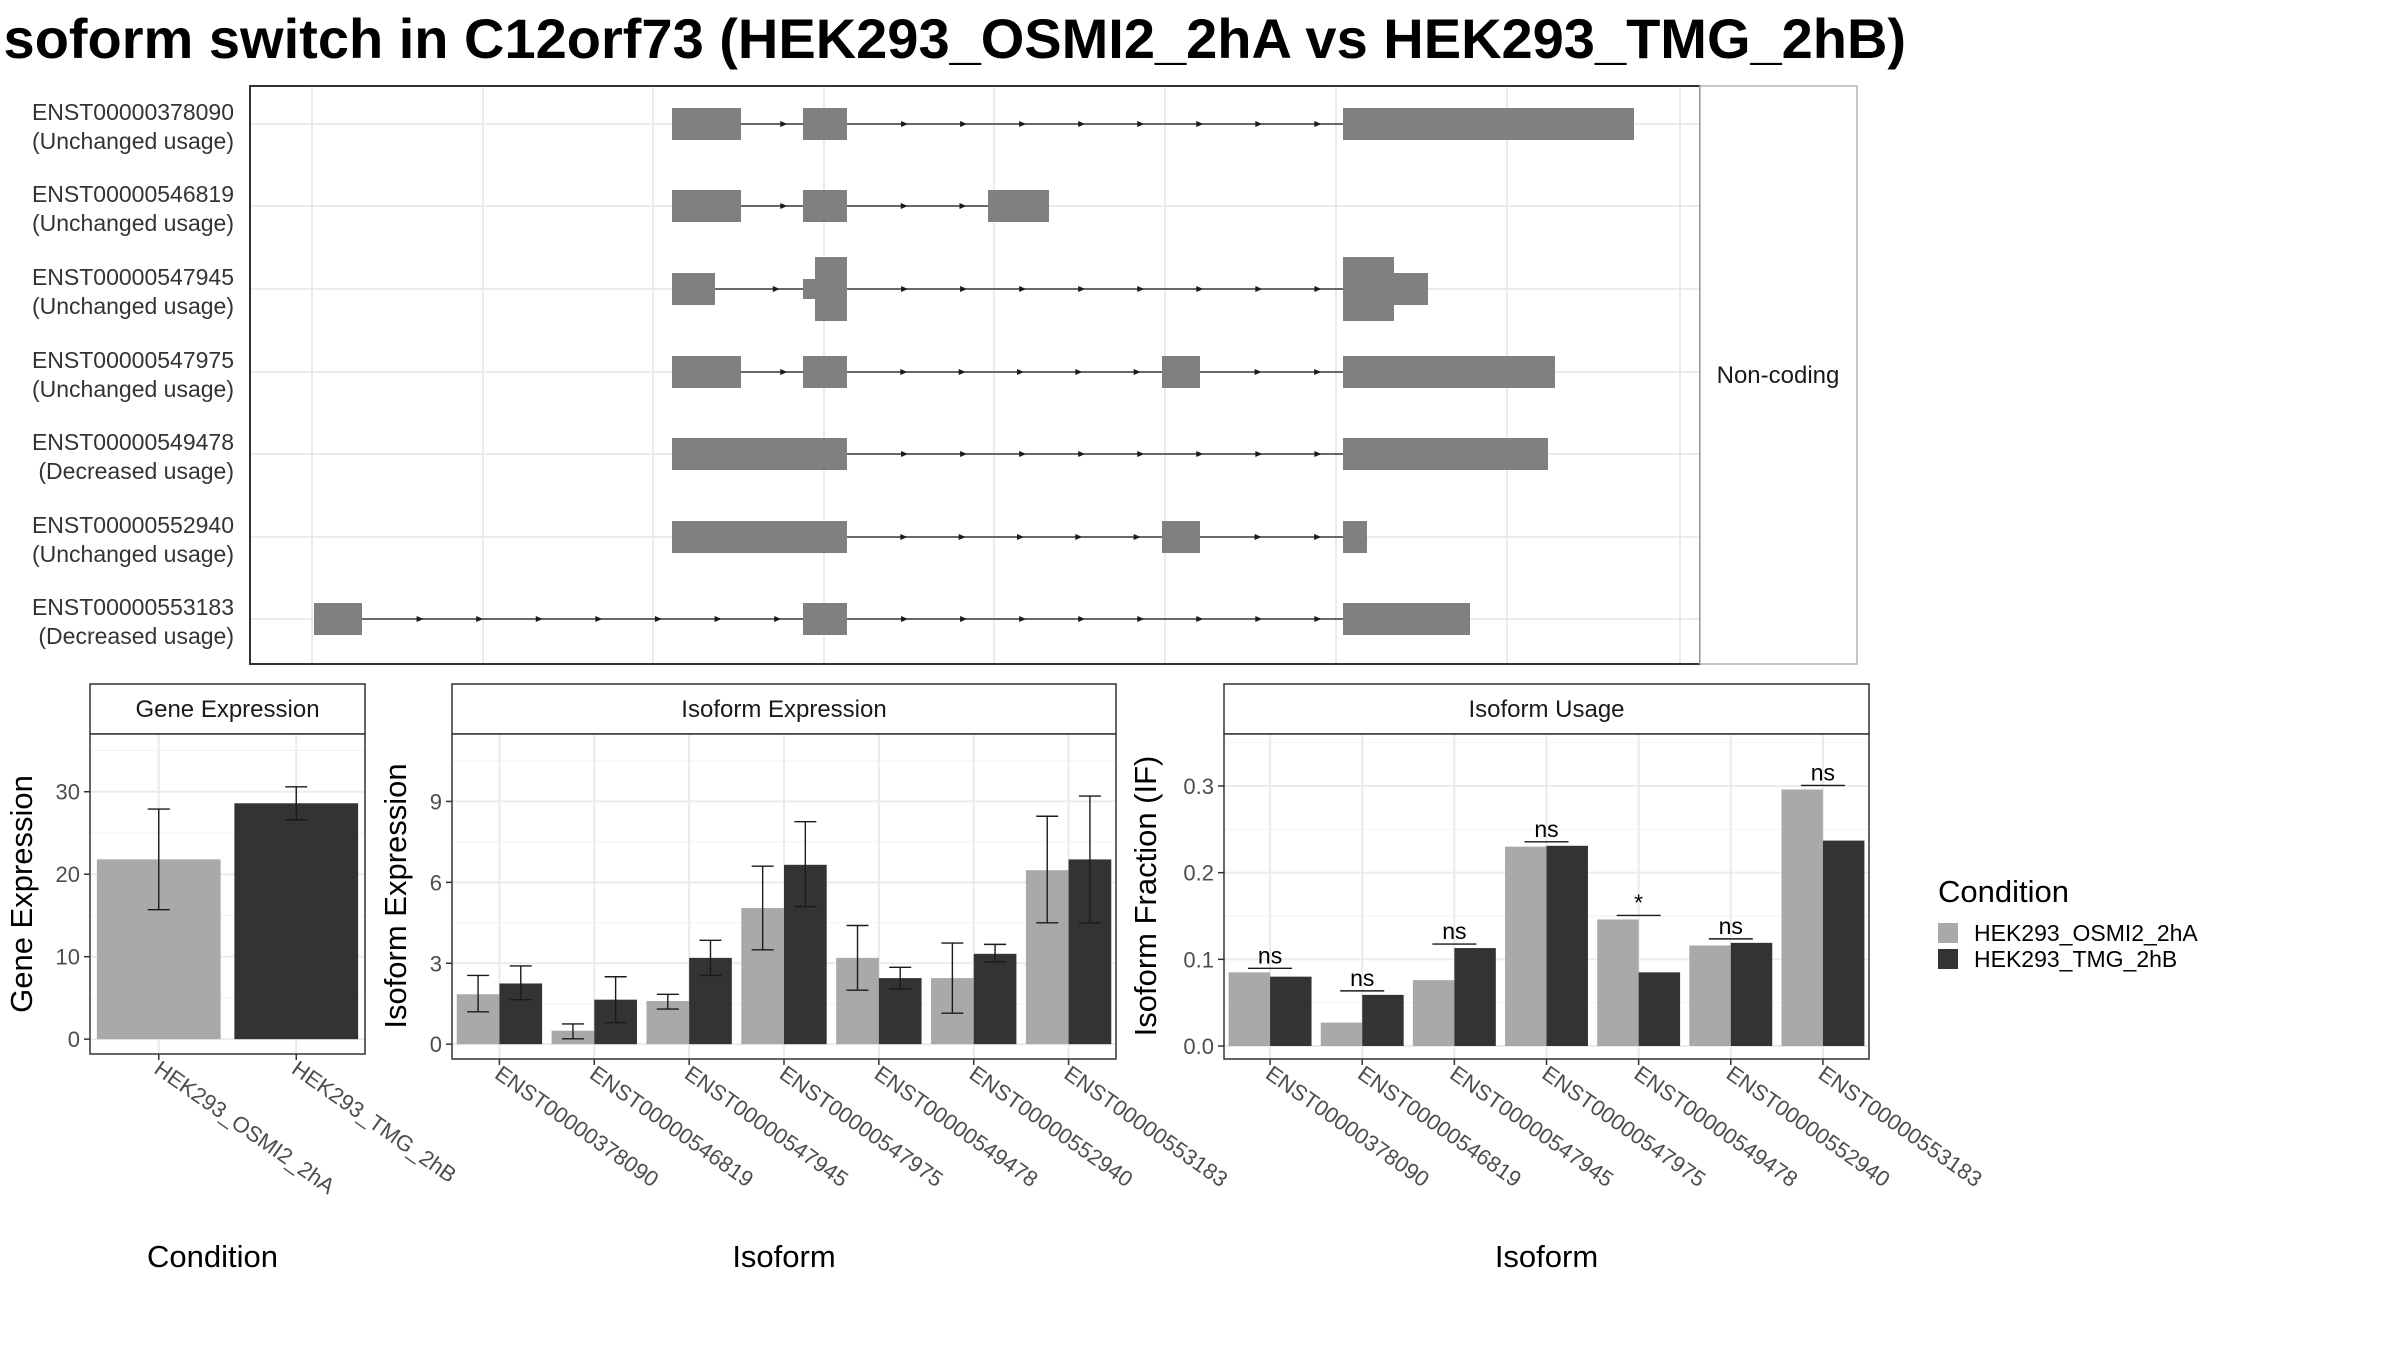 This screenshot has width=2400, height=1350. I want to click on gene-expression-xlabel: Condition, so click(212, 1256).